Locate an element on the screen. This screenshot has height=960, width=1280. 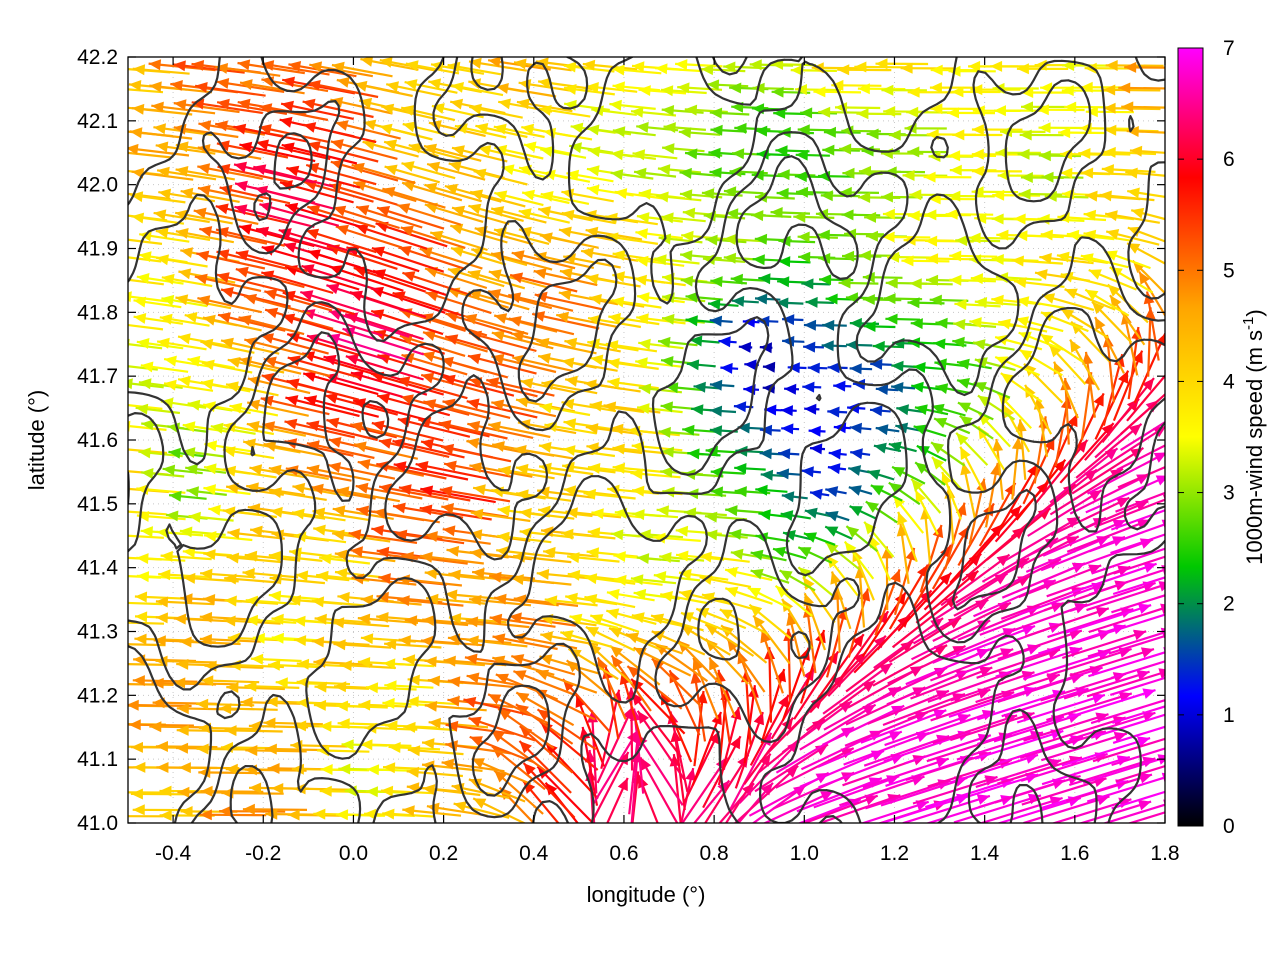
colorbar-tick-label: 2 is located at coordinates (1229, 604).